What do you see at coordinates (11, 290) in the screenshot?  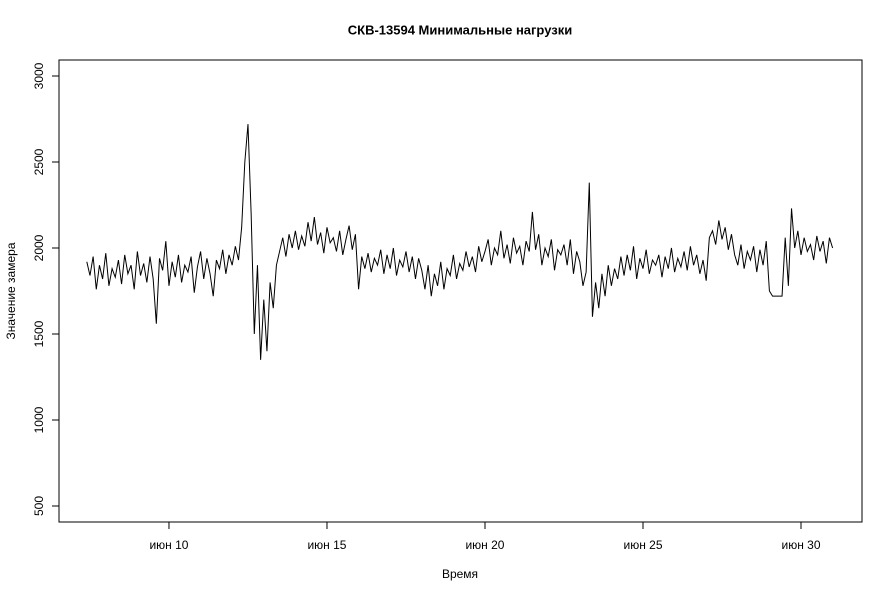 I see `y-axis-label: Значение замера` at bounding box center [11, 290].